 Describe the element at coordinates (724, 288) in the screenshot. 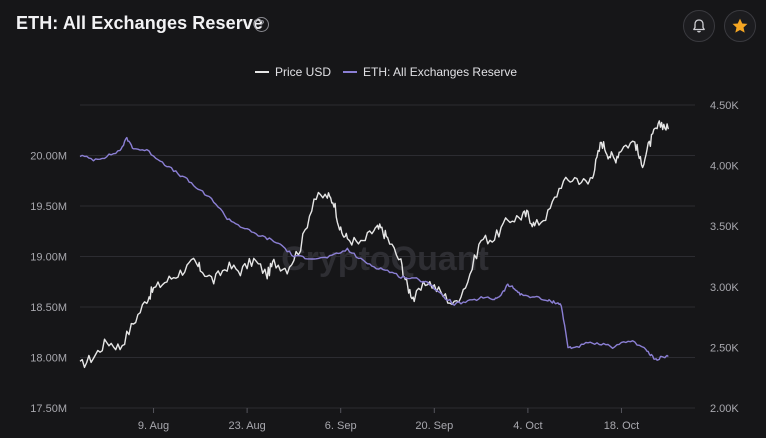

I see `y-right-tick: 3.00K` at that location.